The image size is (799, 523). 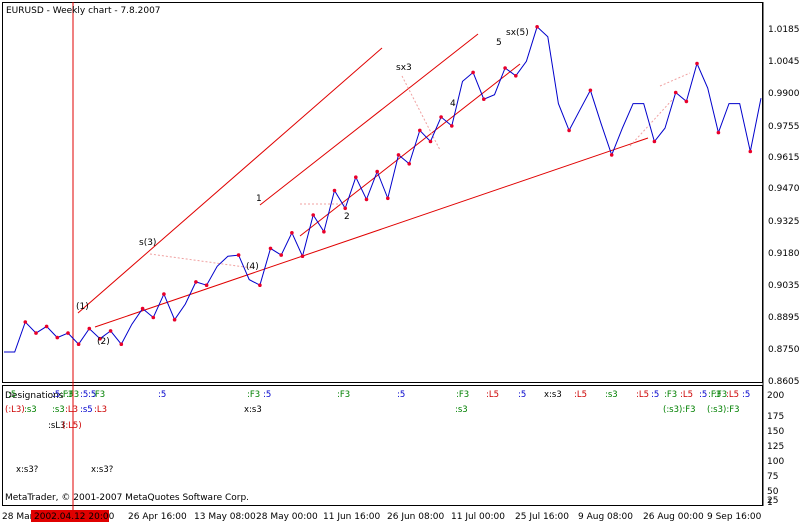 What do you see at coordinates (734, 517) in the screenshot?
I see `time-tick: 9 Sep 16:00` at bounding box center [734, 517].